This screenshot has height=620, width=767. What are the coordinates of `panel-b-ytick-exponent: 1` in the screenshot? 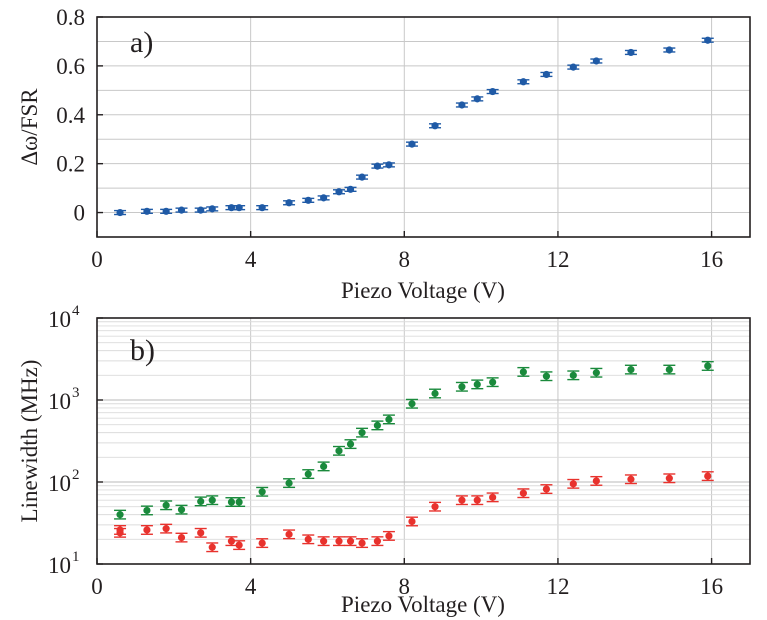 It's located at (76, 557).